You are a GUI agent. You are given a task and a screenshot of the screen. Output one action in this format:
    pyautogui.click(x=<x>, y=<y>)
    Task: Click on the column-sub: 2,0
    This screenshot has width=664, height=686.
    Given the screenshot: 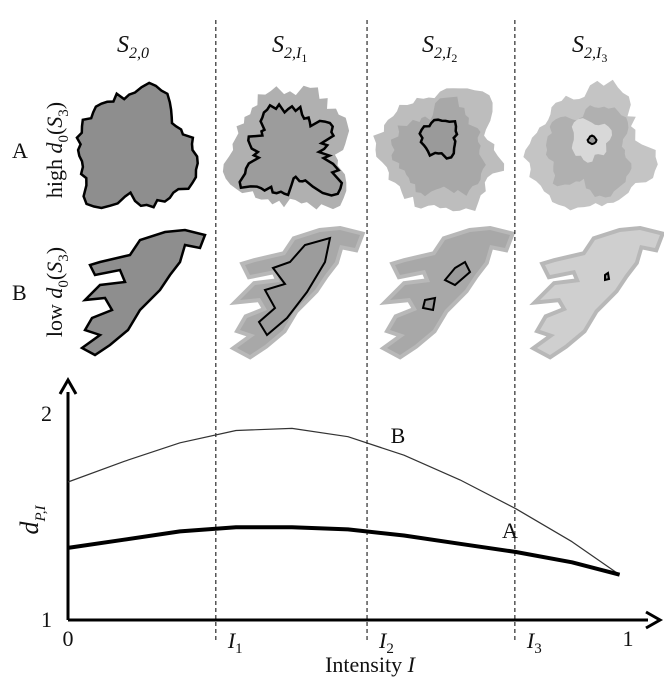 What is the action you would take?
    pyautogui.click(x=139, y=53)
    